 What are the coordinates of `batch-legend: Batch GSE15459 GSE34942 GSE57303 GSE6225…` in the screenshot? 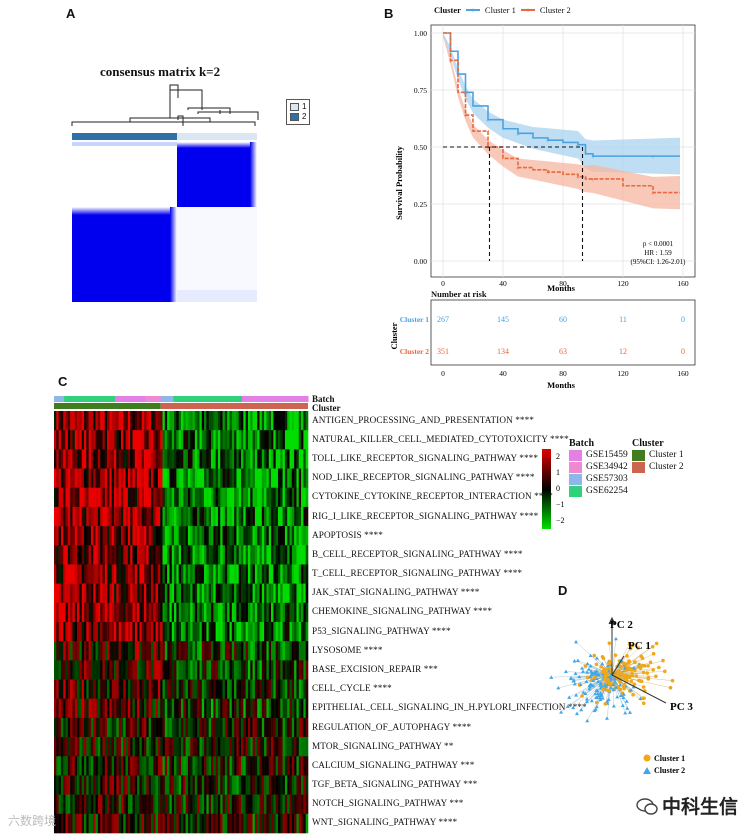 It's located at (598, 467).